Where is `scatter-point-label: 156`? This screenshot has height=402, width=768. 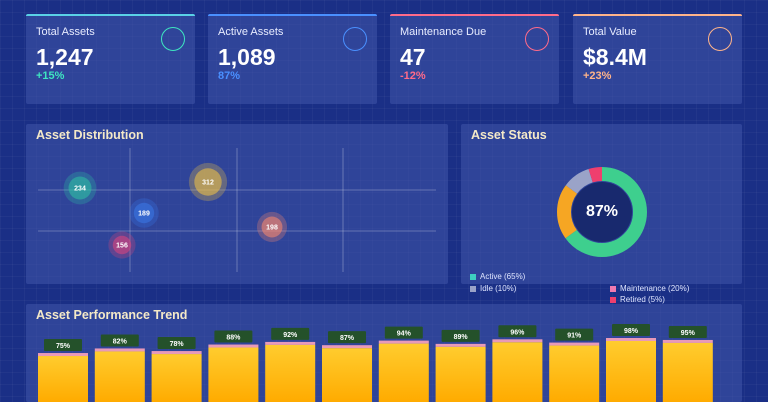
scatter-point-label: 156 is located at coordinates (122, 246).